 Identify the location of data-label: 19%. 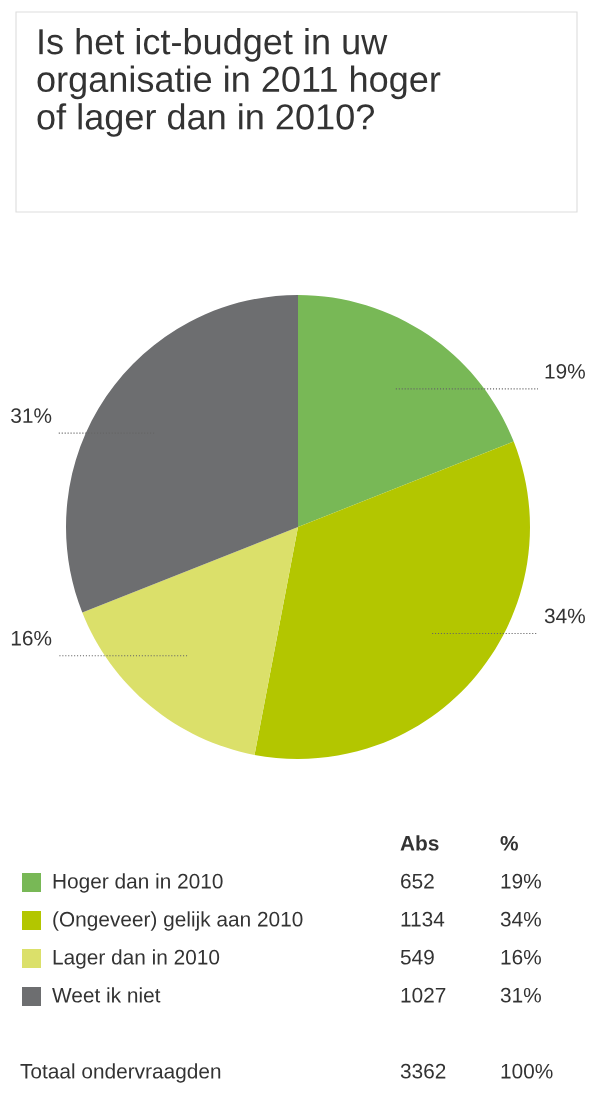
(565, 371).